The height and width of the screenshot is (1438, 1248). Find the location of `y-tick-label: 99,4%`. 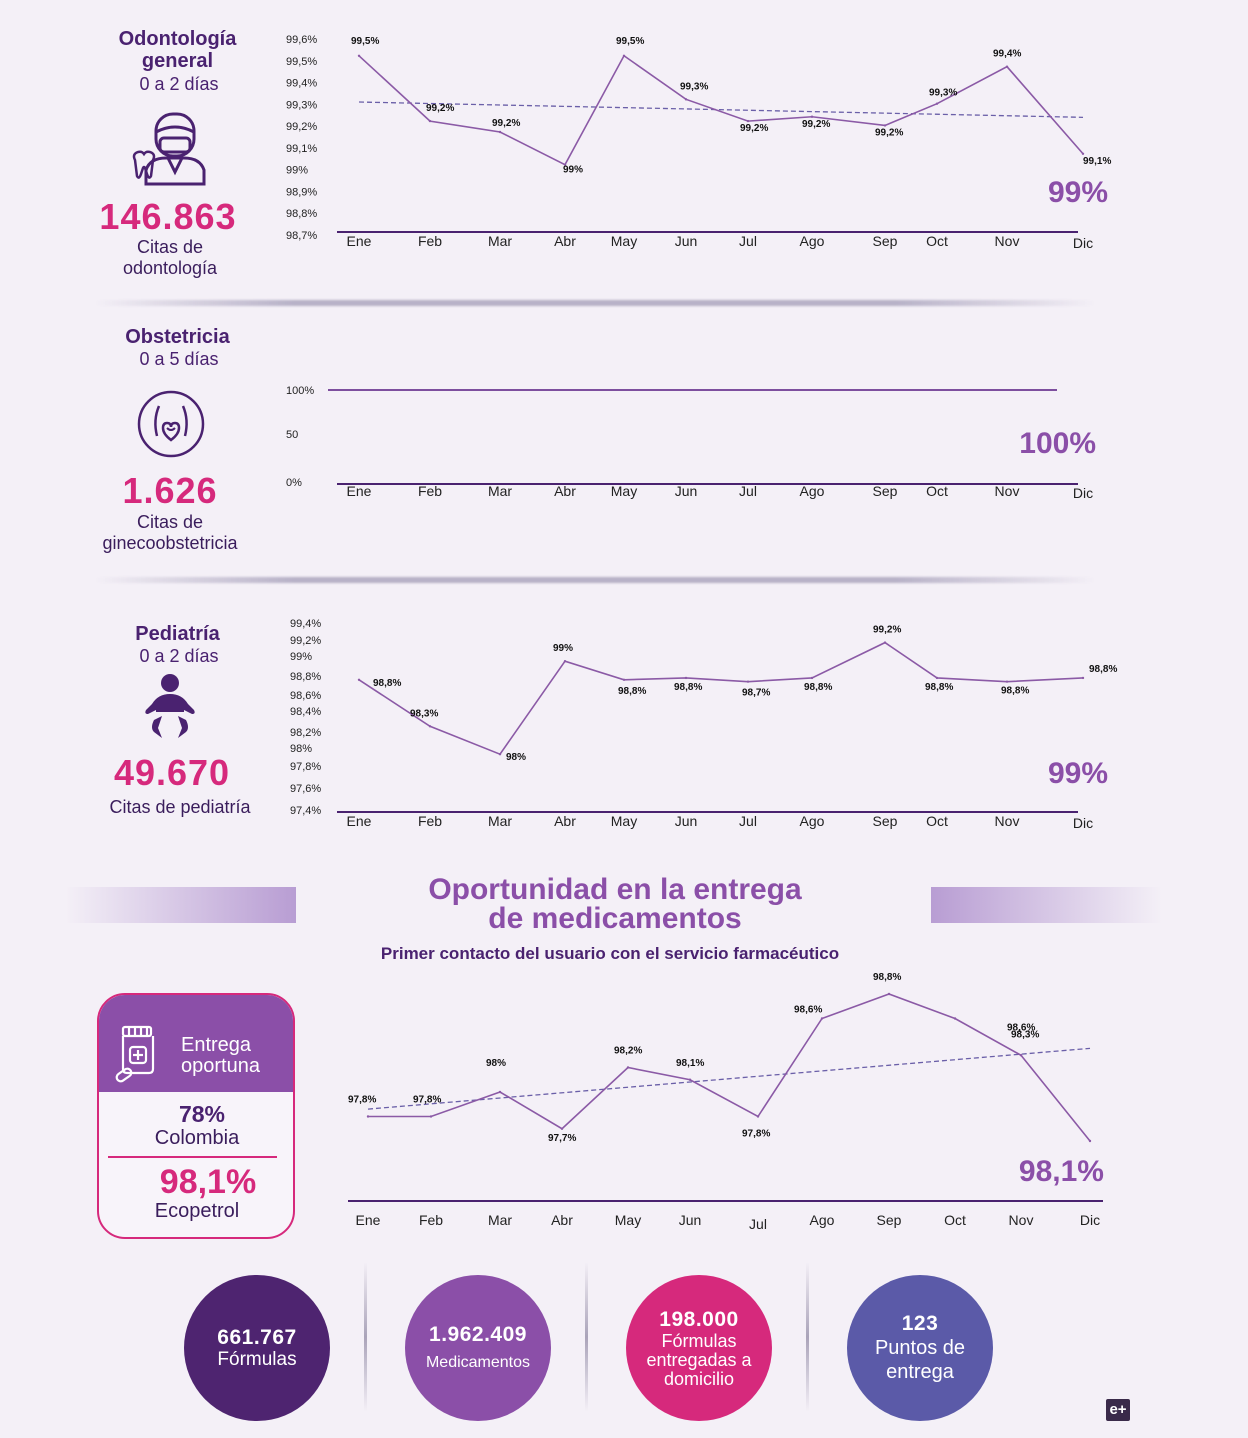

y-tick-label: 99,4% is located at coordinates (305, 624).